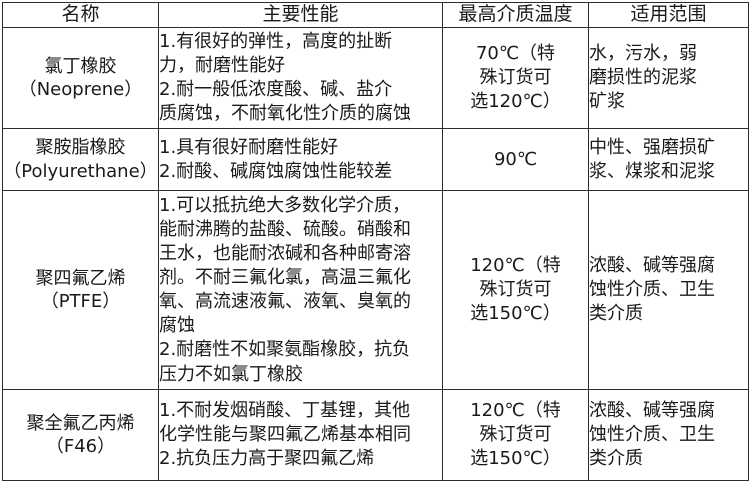 The image size is (750, 485). Describe the element at coordinates (652, 147) in the screenshot. I see `scope-line: 中性、强磨损矿` at that location.